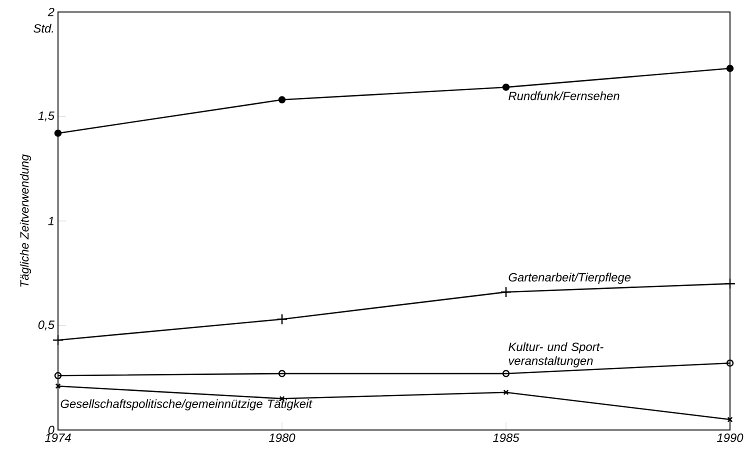 Image resolution: width=754 pixels, height=455 pixels. I want to click on y-tick-label: 1, so click(51, 221).